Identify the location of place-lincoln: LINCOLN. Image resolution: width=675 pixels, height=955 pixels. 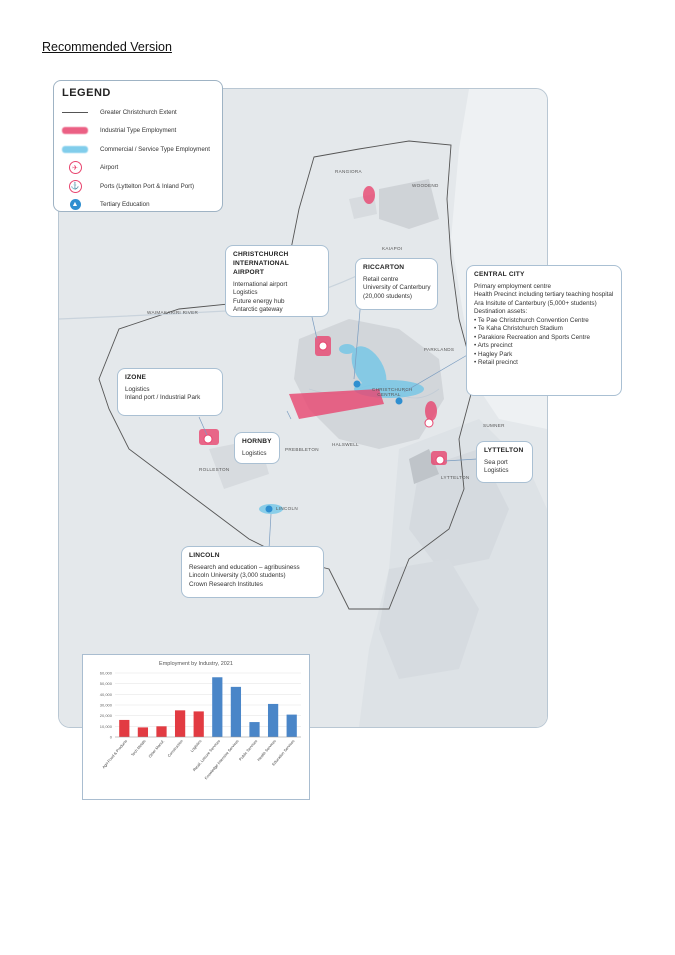
(287, 508).